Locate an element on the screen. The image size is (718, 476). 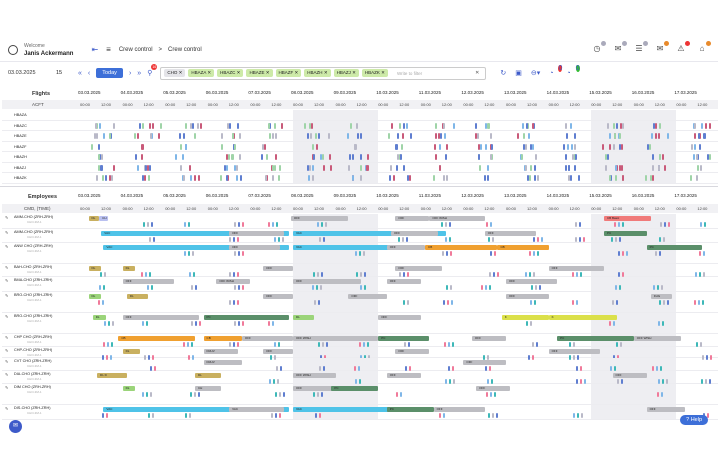
prev-icon: ‹ is located at coordinates (89, 73).